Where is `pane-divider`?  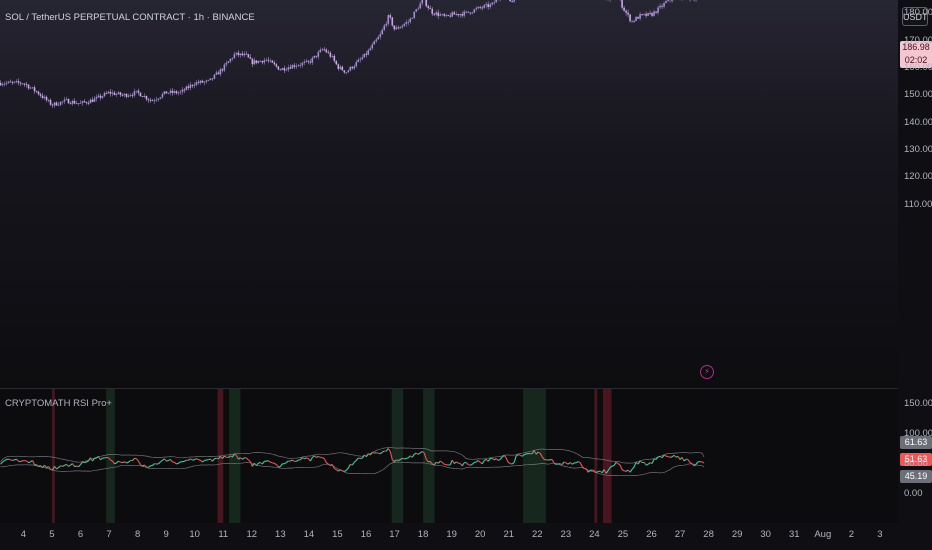
pane-divider is located at coordinates (466, 388).